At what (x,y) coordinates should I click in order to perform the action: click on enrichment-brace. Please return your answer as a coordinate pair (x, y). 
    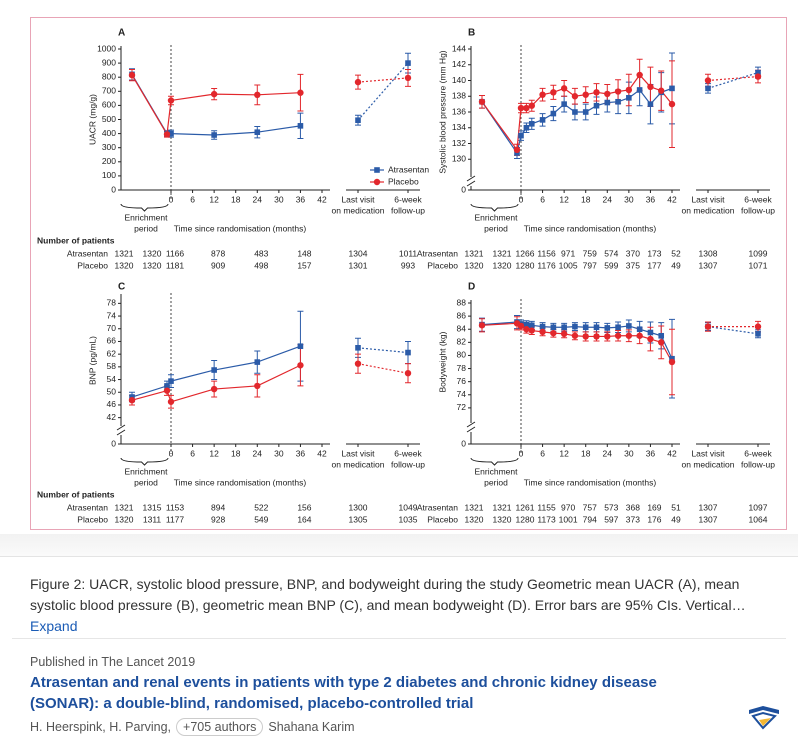
    Looking at the image, I should click on (144, 207).